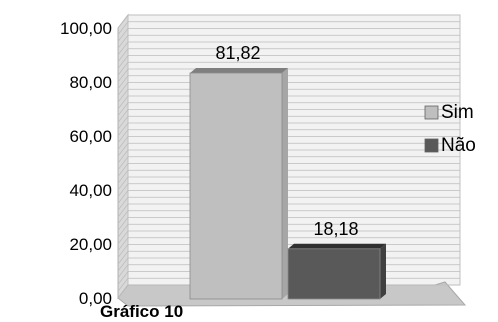  What do you see at coordinates (95, 298) in the screenshot?
I see `y-tick-label: 0,00` at bounding box center [95, 298].